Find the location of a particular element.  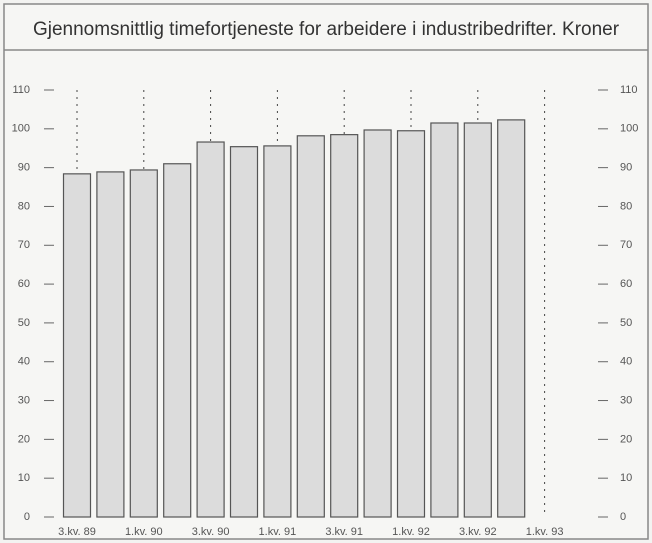

y-tick-label: 110 is located at coordinates (21, 90).